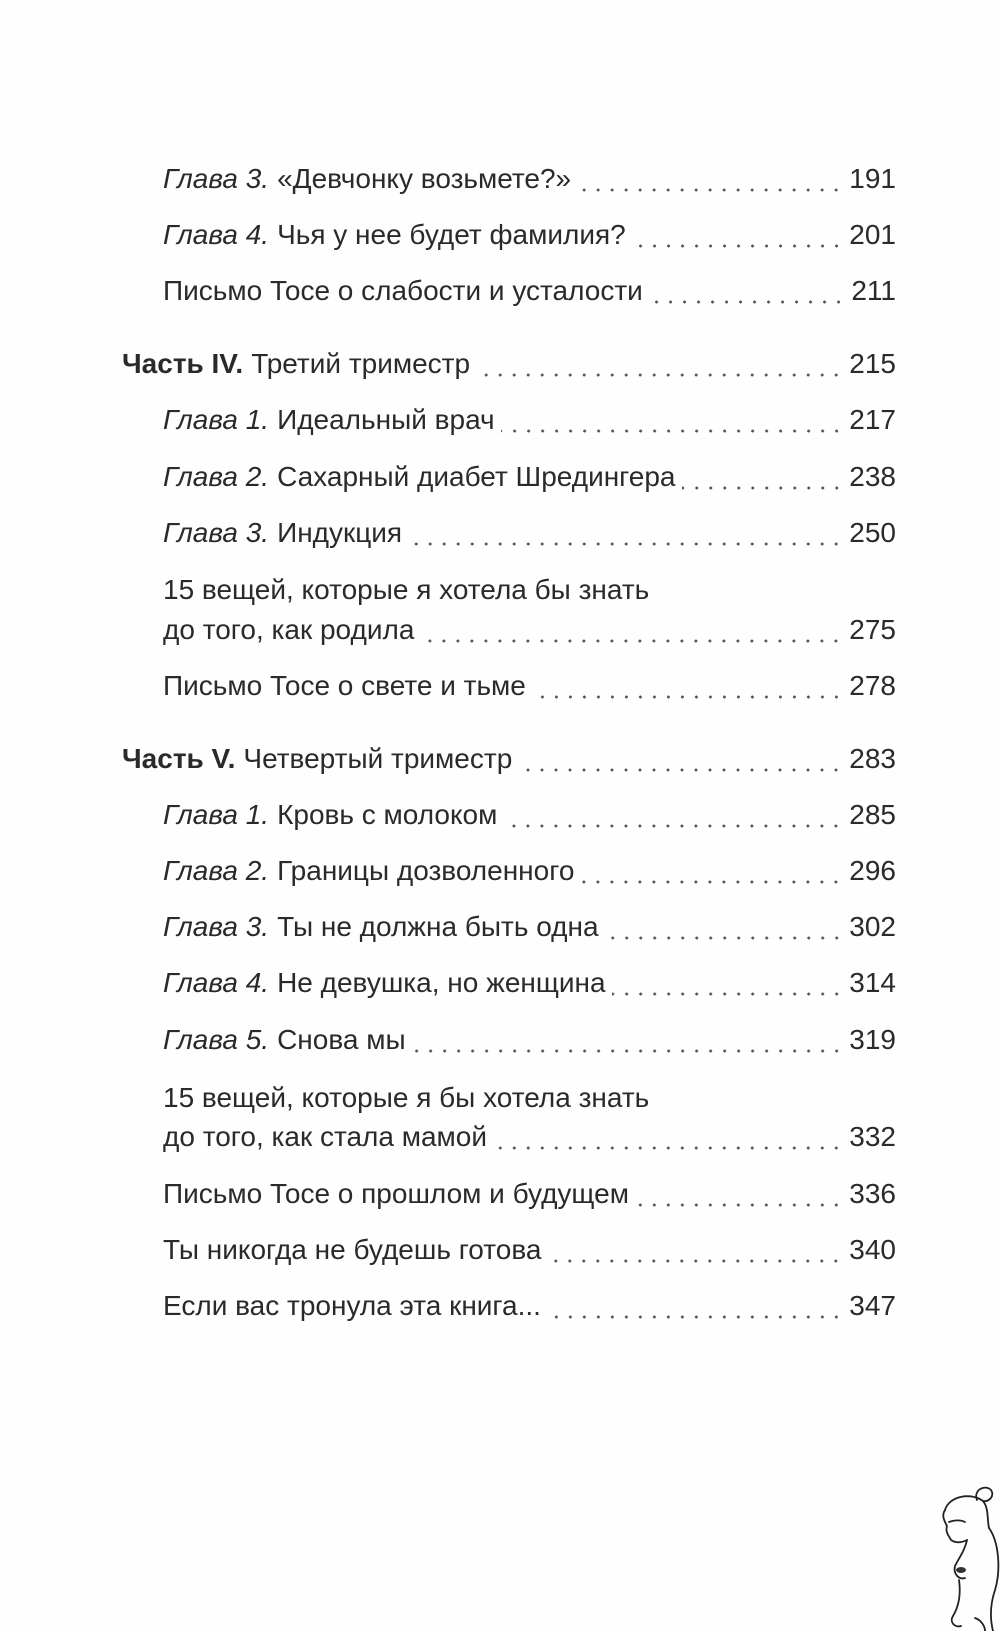  Describe the element at coordinates (438, 926) in the screenshot. I see `entry-title: Ты не должна быть одна` at that location.